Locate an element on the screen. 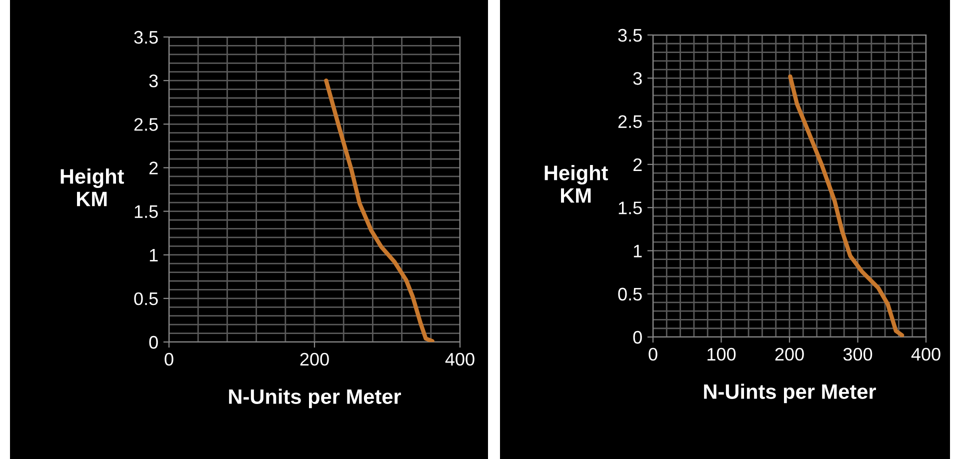 This screenshot has height=459, width=954. x-tick-label: 300 is located at coordinates (857, 354).